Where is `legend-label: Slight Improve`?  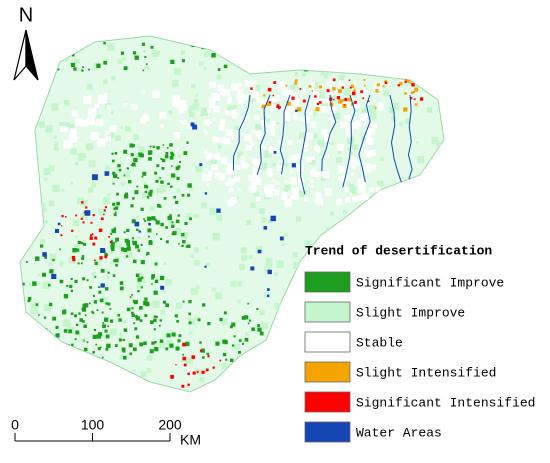 legend-label: Slight Improve is located at coordinates (410, 312).